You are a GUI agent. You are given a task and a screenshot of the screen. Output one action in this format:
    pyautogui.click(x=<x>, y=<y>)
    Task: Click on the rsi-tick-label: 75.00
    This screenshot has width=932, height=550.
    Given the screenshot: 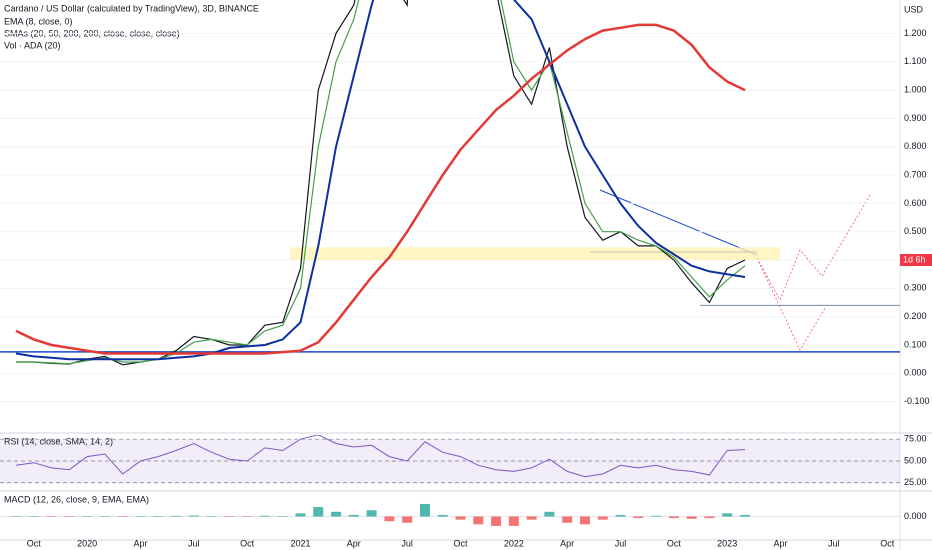 What is the action you would take?
    pyautogui.click(x=915, y=439)
    